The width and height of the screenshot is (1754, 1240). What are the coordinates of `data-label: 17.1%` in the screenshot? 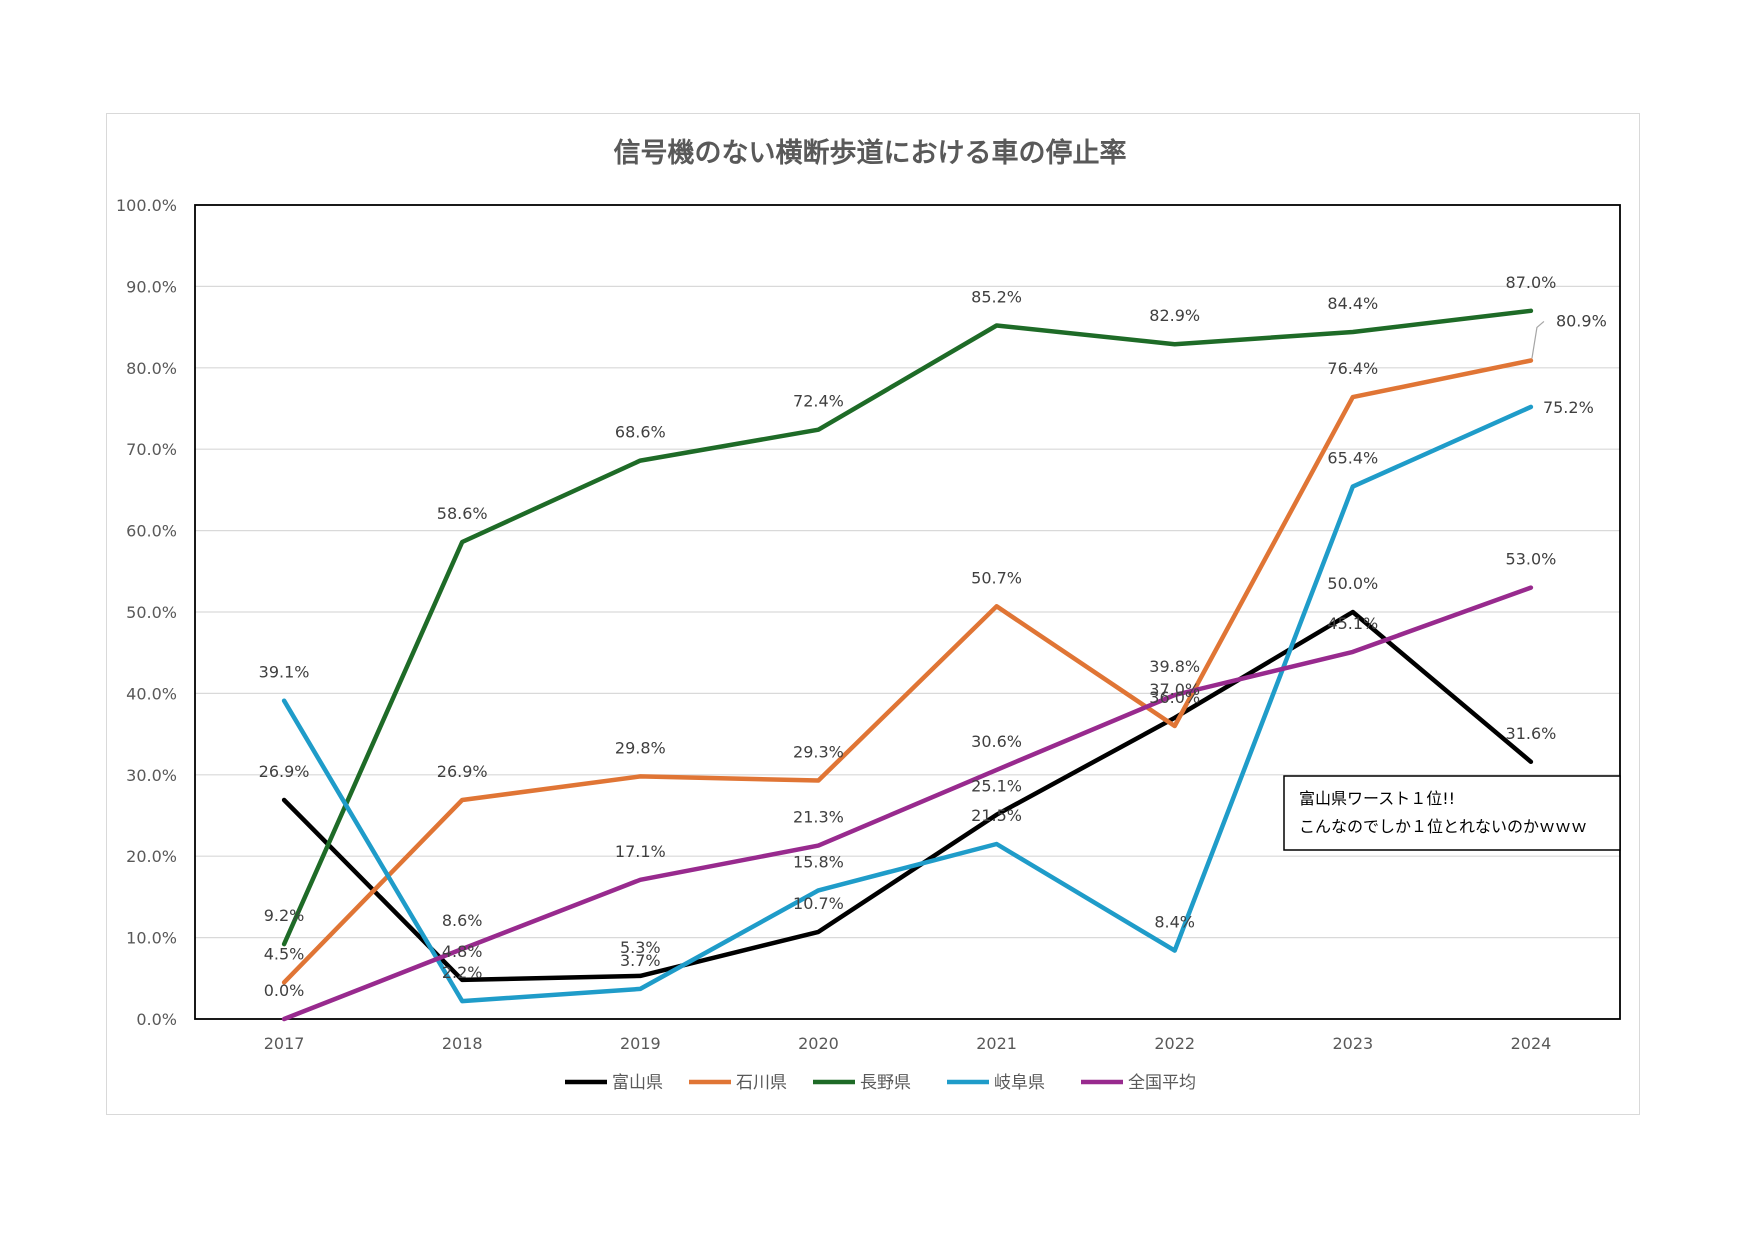 It's located at (640, 851).